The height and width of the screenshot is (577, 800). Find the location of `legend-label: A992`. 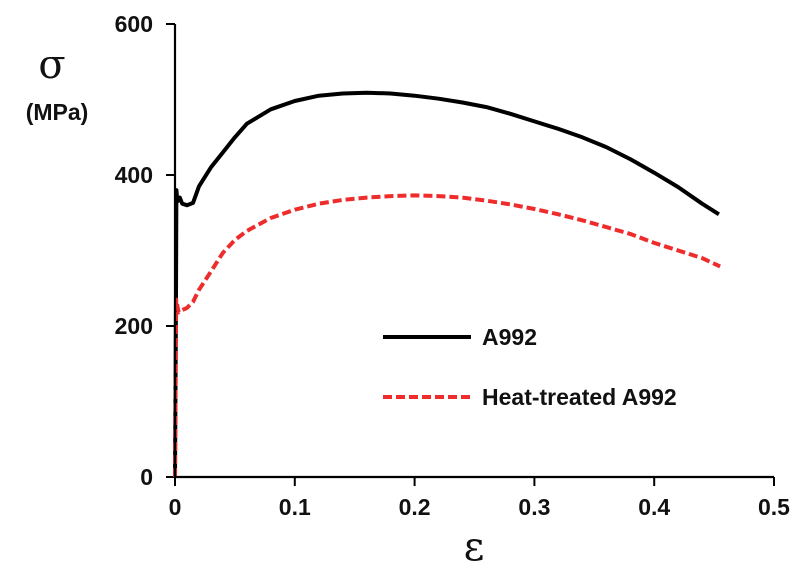

legend-label: A992 is located at coordinates (509, 337).